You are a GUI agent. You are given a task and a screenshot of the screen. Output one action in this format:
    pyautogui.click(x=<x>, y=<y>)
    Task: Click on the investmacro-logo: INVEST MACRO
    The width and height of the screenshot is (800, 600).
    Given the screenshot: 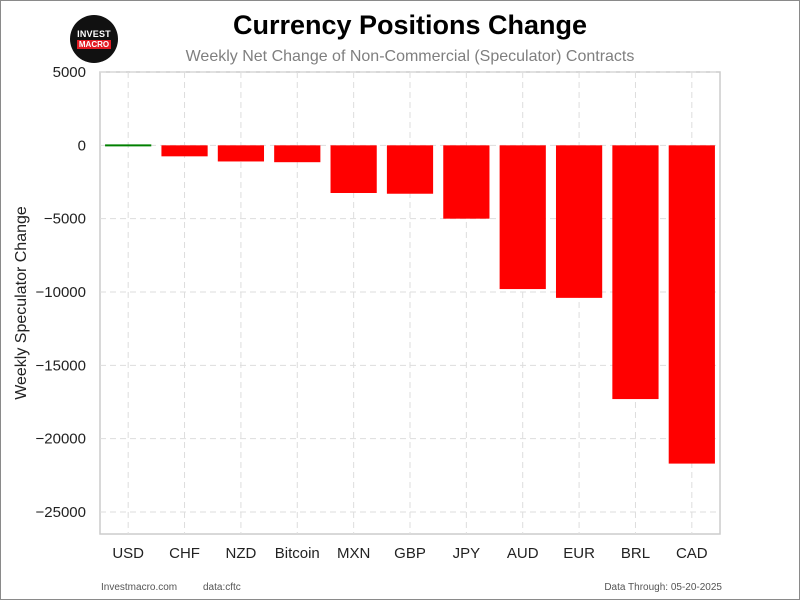 What is the action you would take?
    pyautogui.click(x=94, y=39)
    